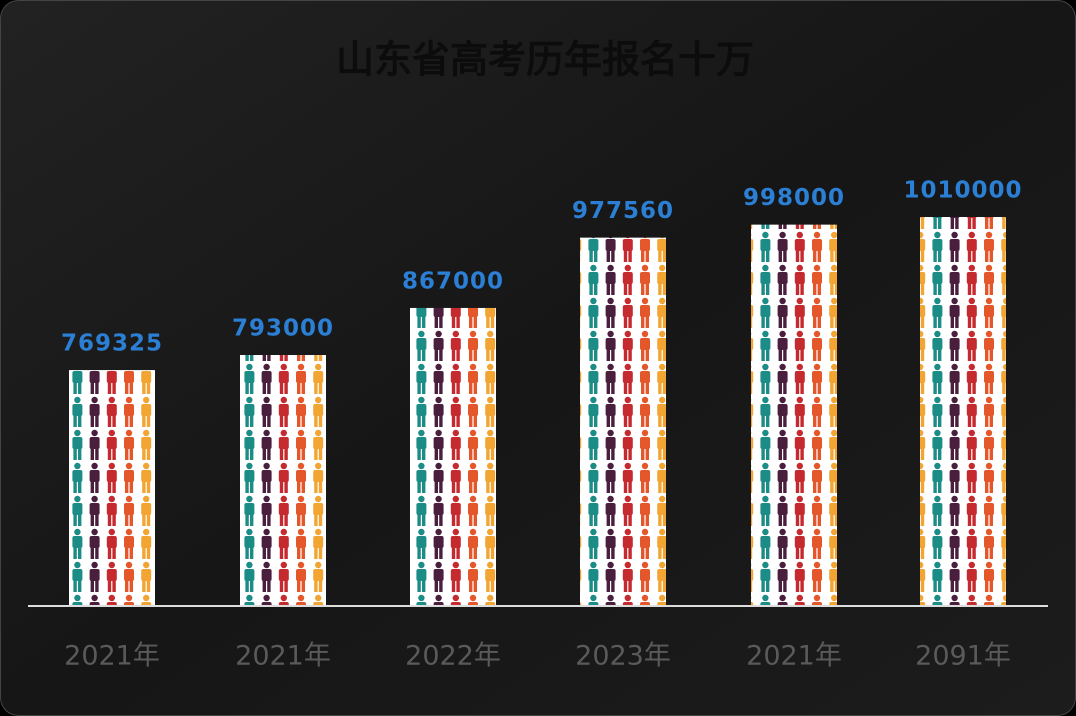 This screenshot has height=716, width=1076. I want to click on value-label: 998000, so click(794, 198).